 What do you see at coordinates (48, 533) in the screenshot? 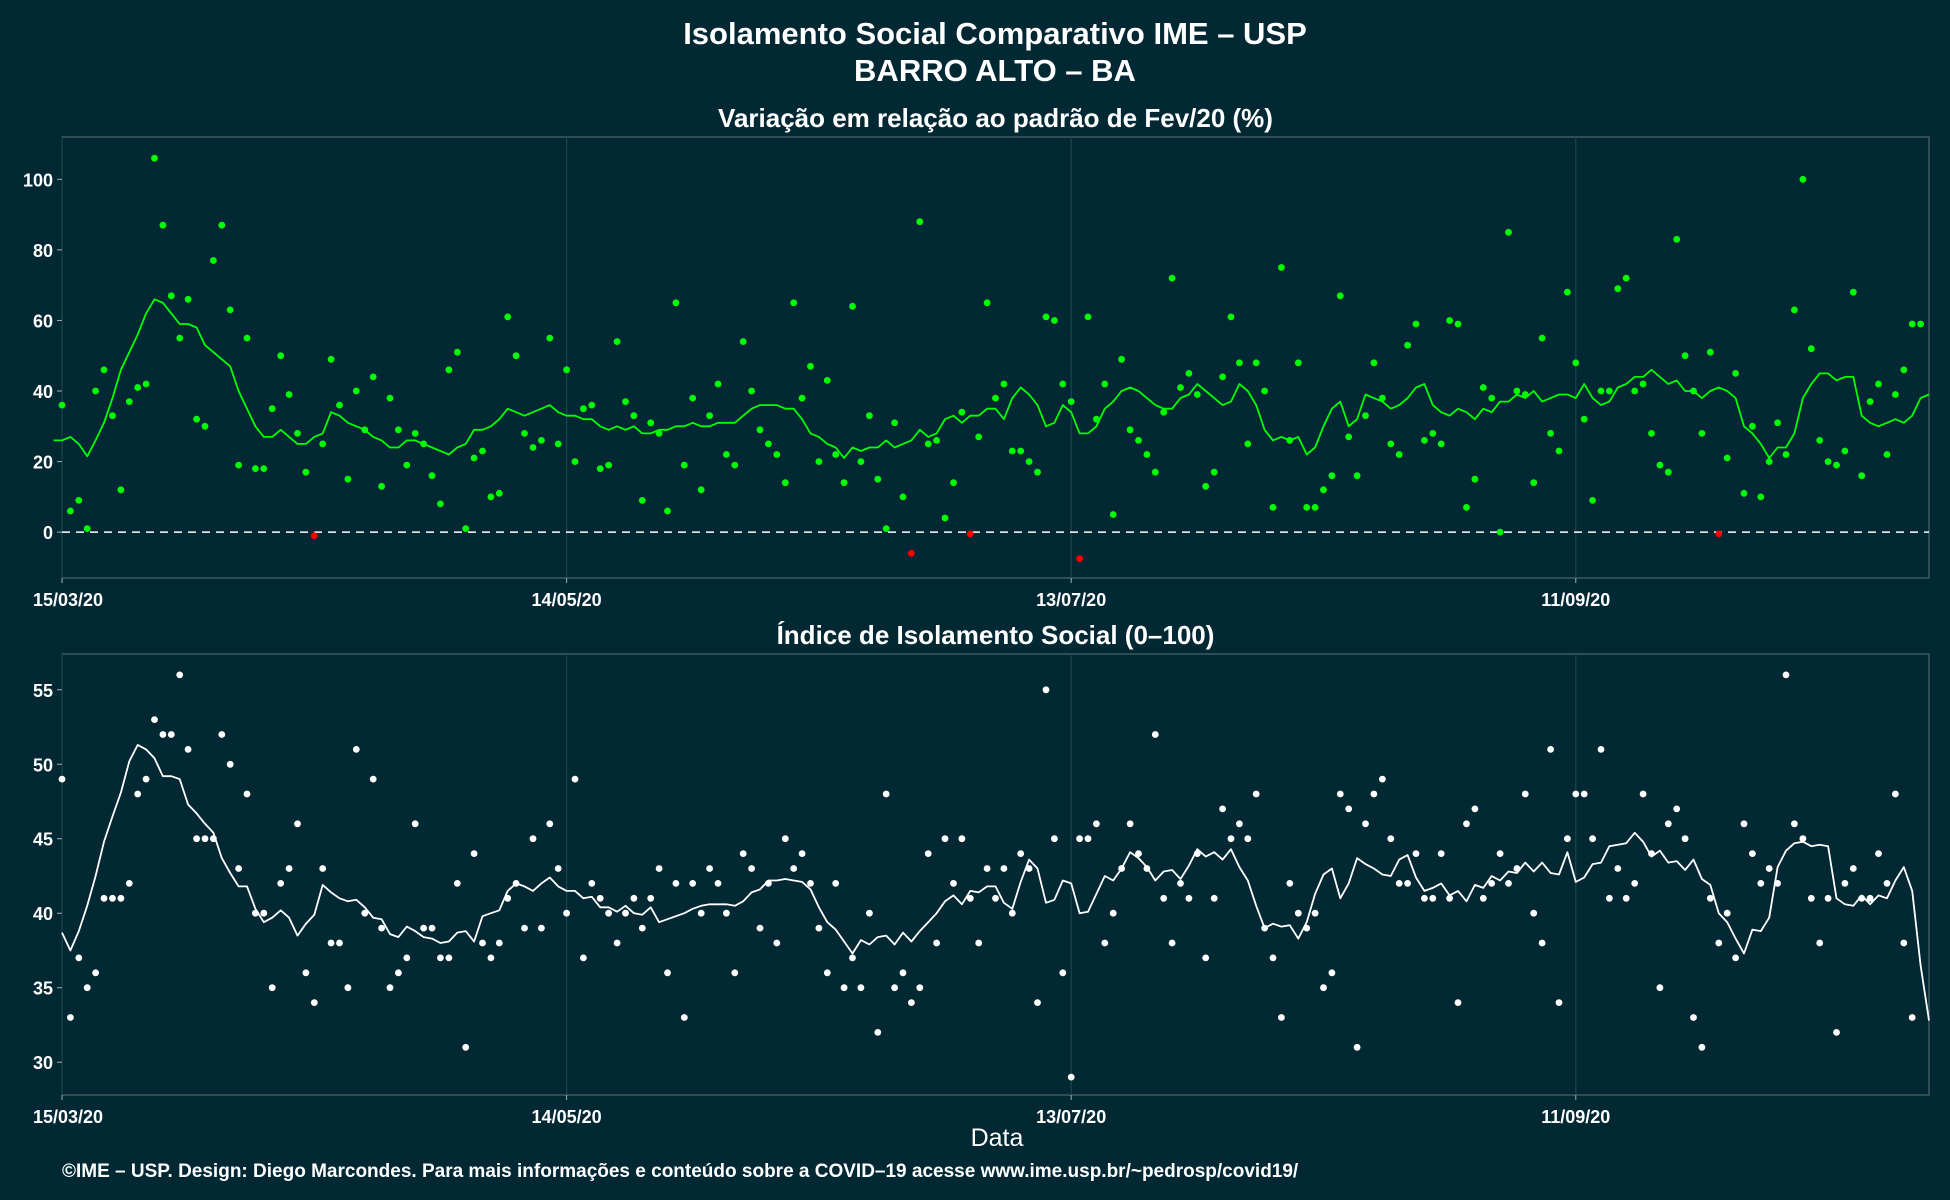
I see `y-tick-label: 0` at bounding box center [48, 533].